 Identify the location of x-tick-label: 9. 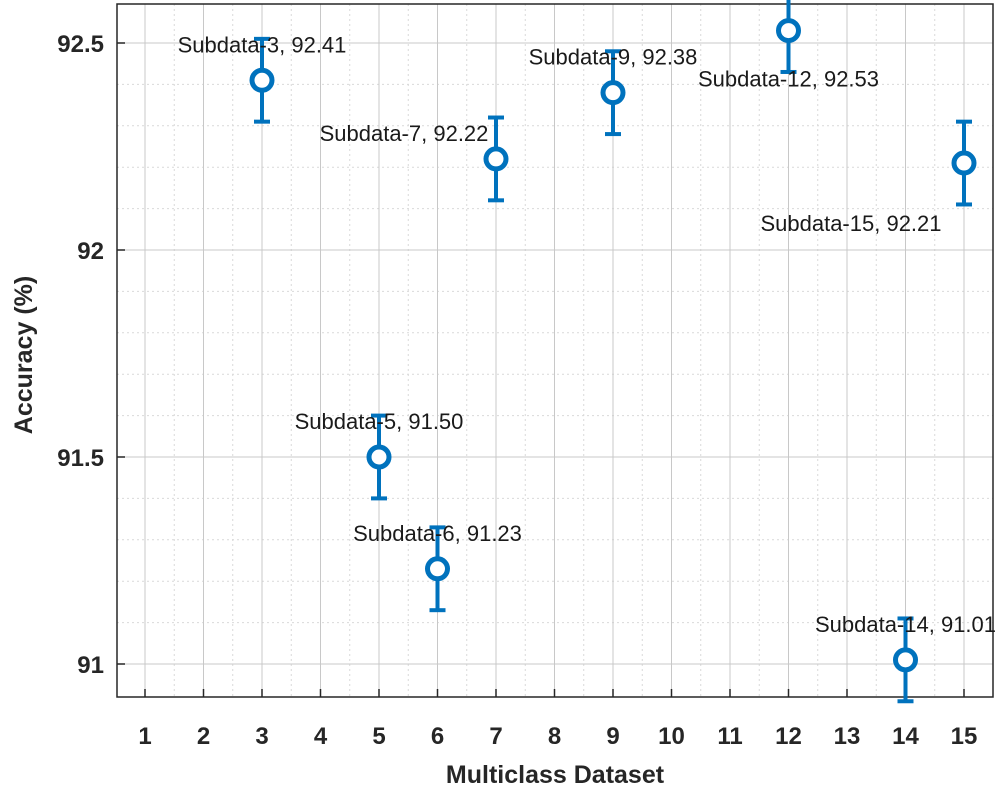
(612, 736).